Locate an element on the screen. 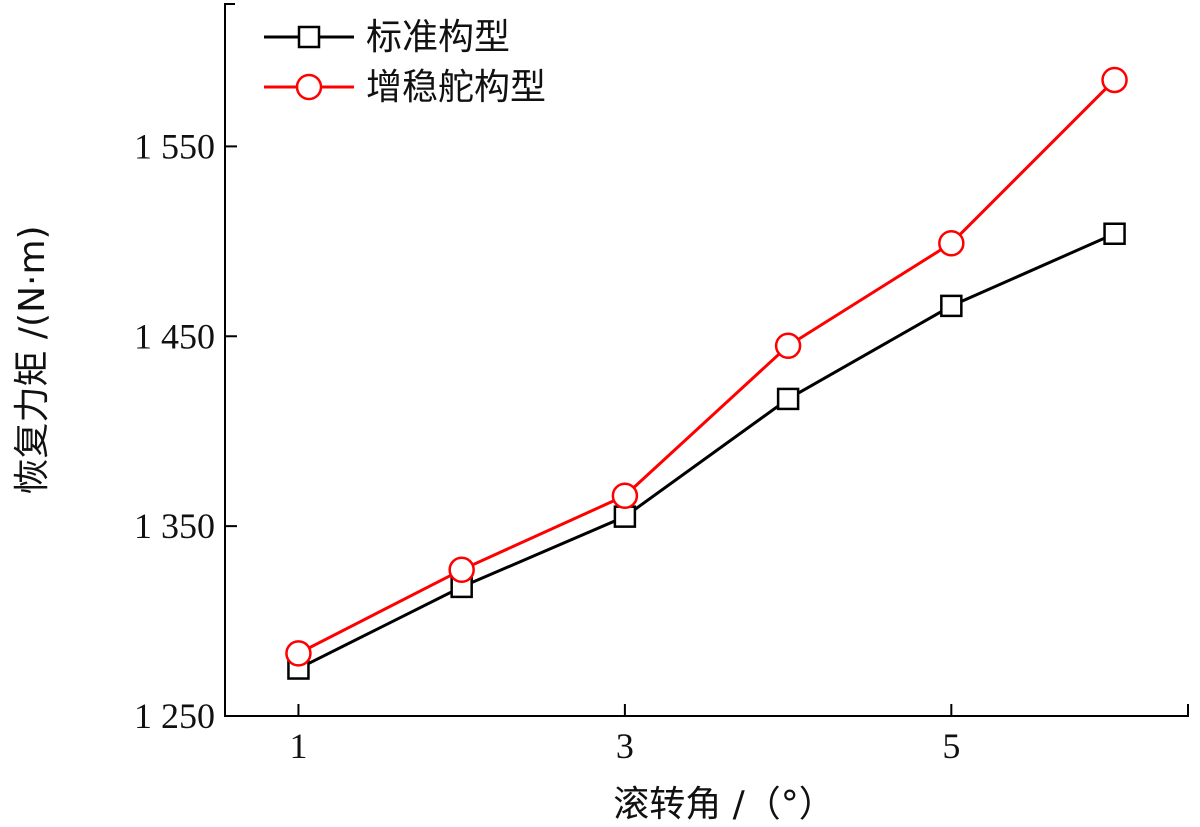 The image size is (1200, 827). legend-marker-square is located at coordinates (309, 37).